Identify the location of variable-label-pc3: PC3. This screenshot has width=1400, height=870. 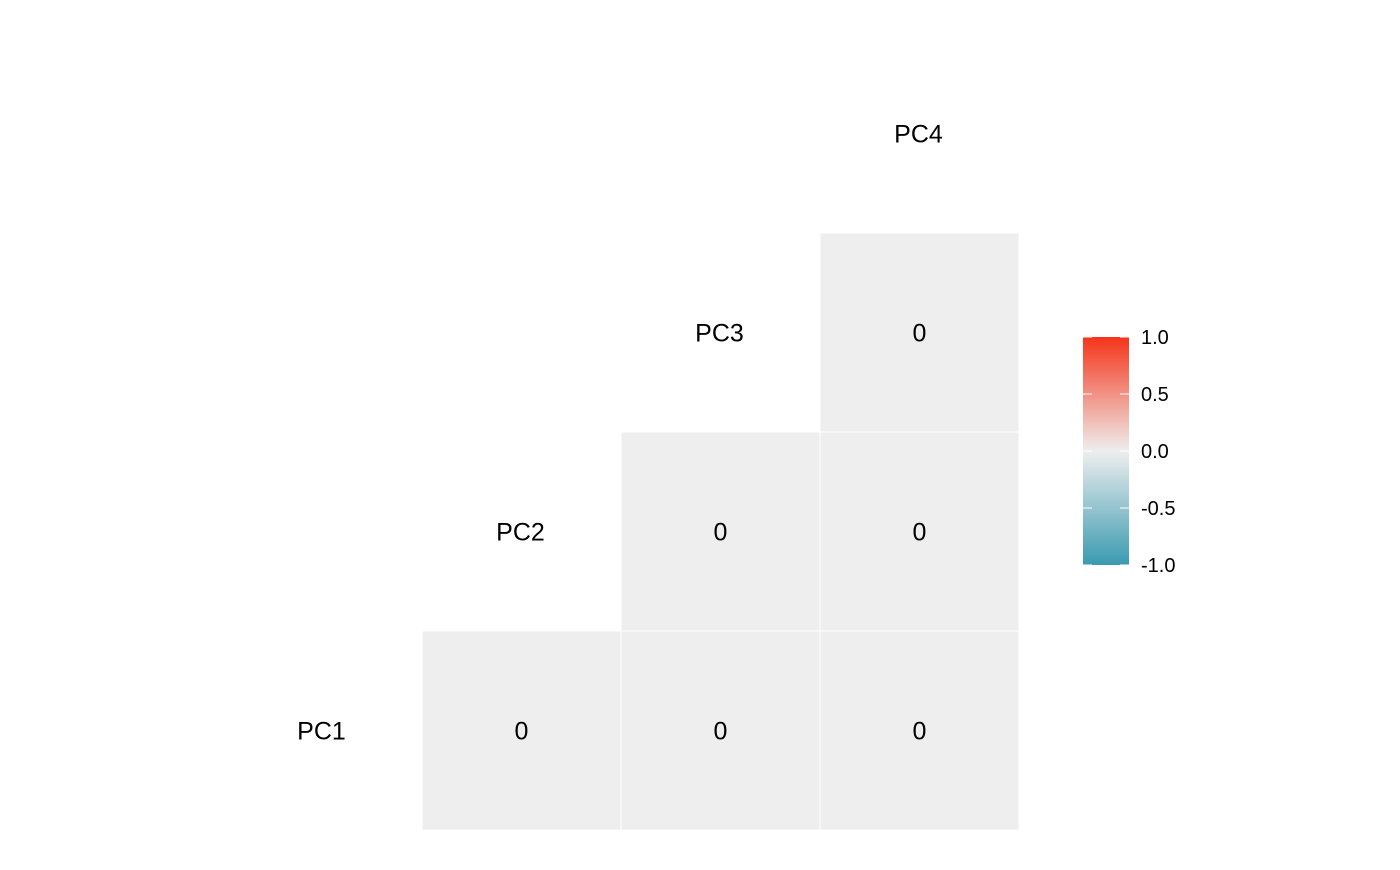
(719, 333).